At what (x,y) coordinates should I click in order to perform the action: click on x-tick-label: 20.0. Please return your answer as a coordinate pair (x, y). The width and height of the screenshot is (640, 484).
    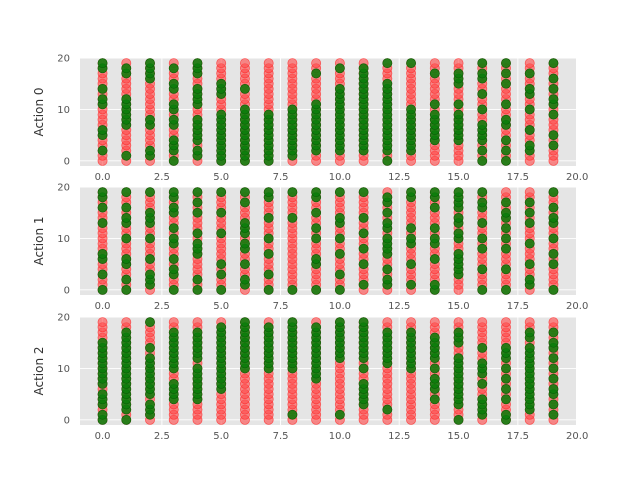
    Looking at the image, I should click on (577, 306).